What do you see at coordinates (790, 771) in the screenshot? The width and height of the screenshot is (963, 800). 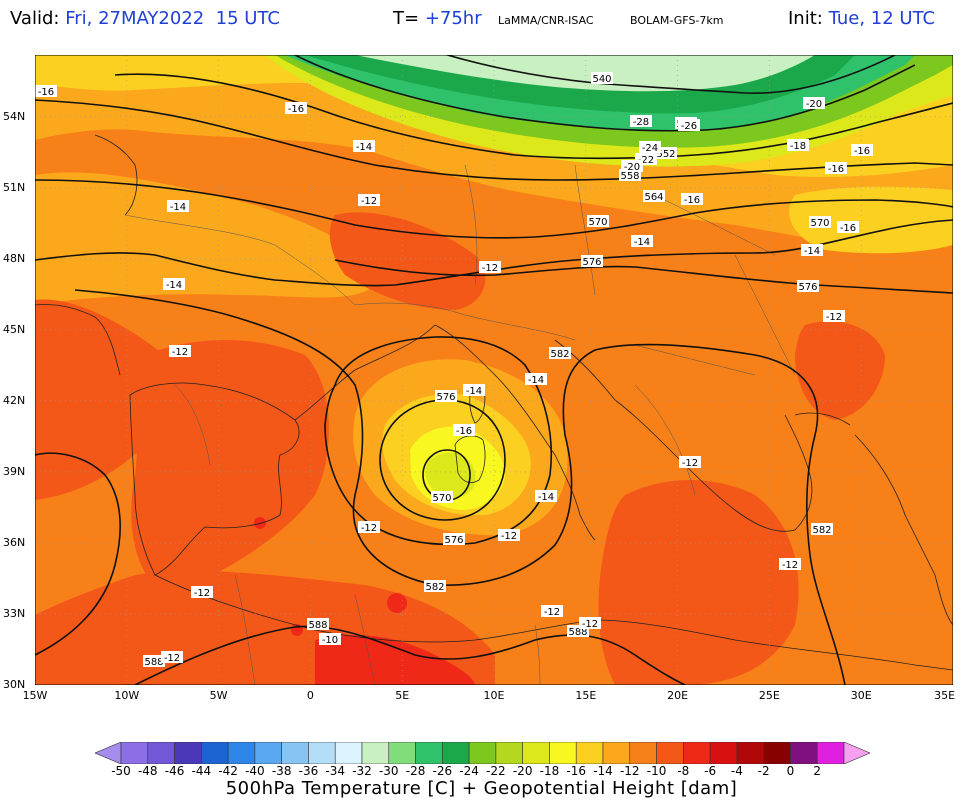 I see `colorbar-tick-label: 0` at bounding box center [790, 771].